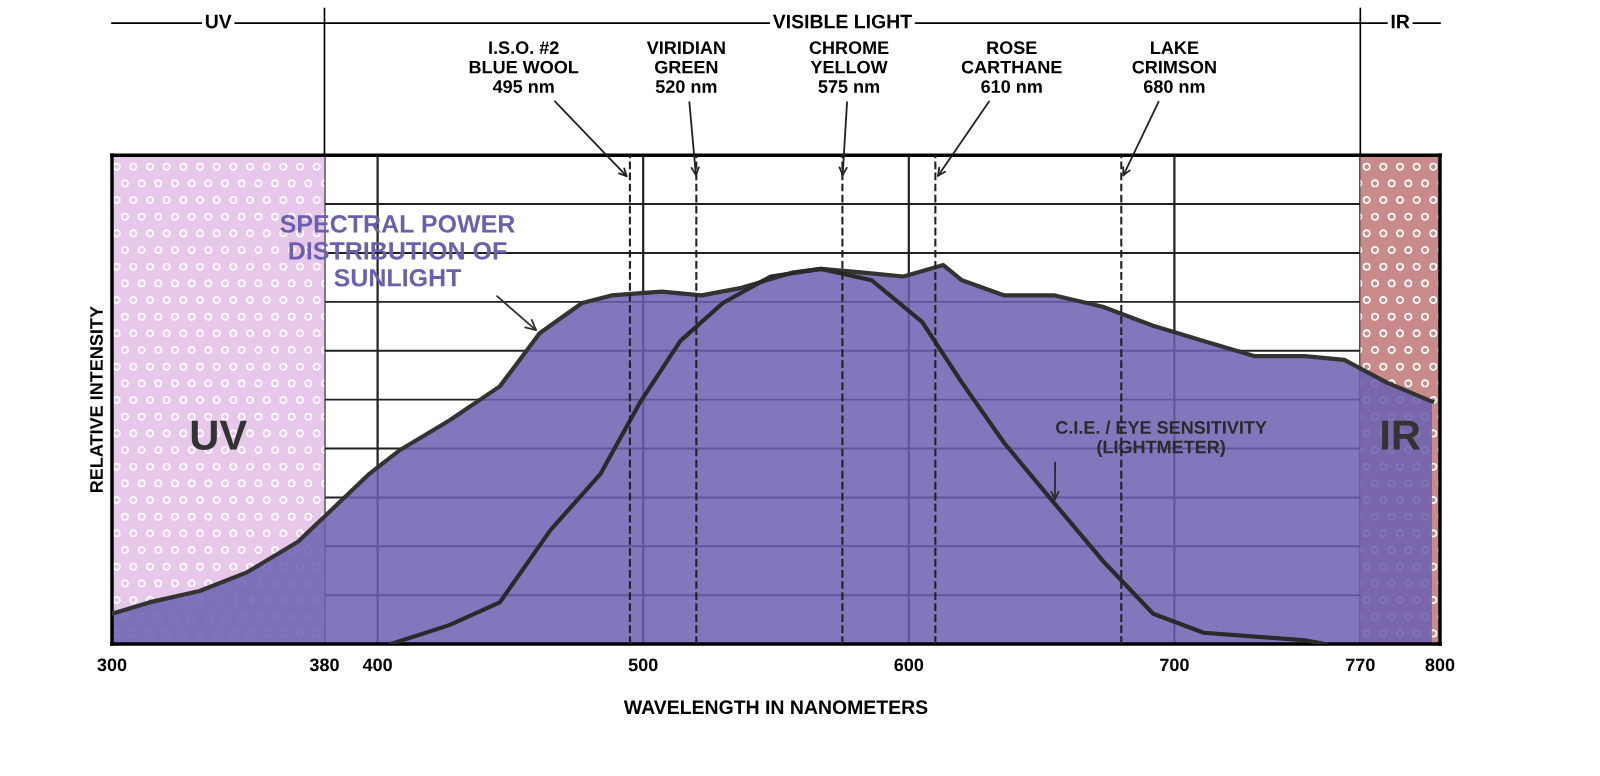 The height and width of the screenshot is (776, 1600). I want to click on band-label: IR, so click(1401, 435).